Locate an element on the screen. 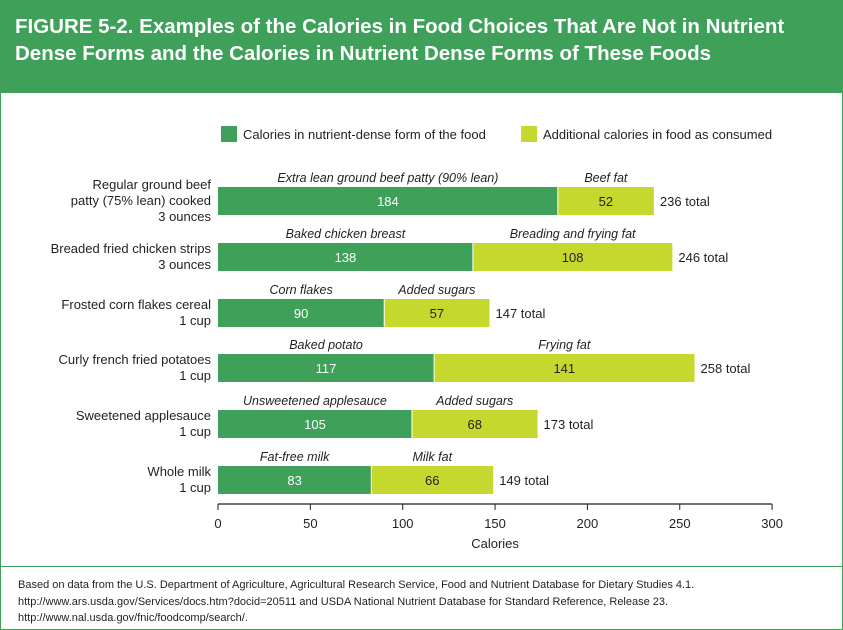 Image resolution: width=843 pixels, height=630 pixels. value-label-additional: 141 is located at coordinates (564, 368).